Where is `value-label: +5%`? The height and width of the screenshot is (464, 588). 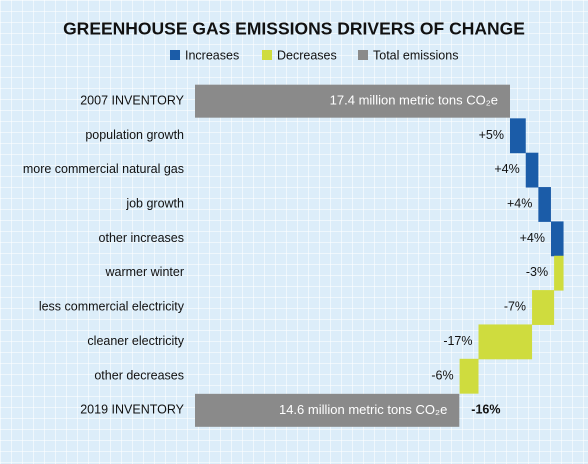 value-label: +5% is located at coordinates (491, 135).